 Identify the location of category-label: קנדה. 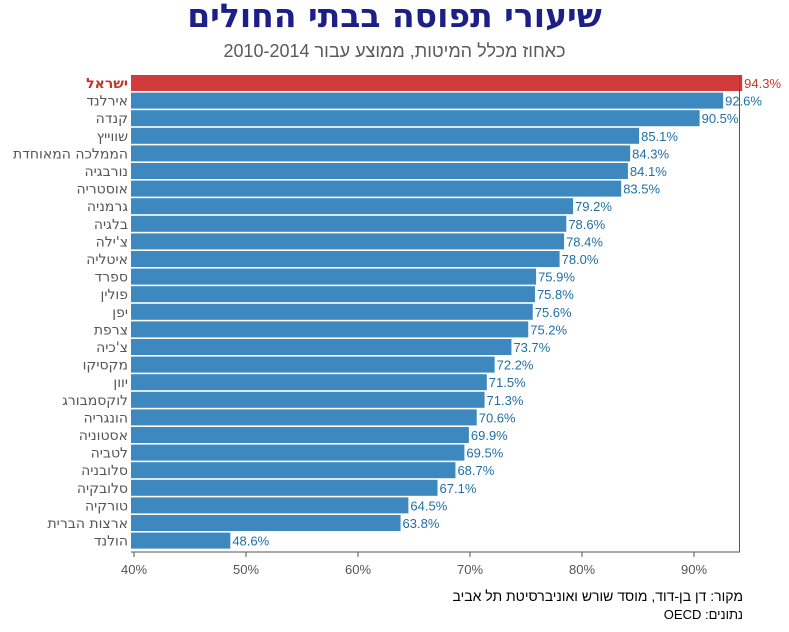
(112, 119).